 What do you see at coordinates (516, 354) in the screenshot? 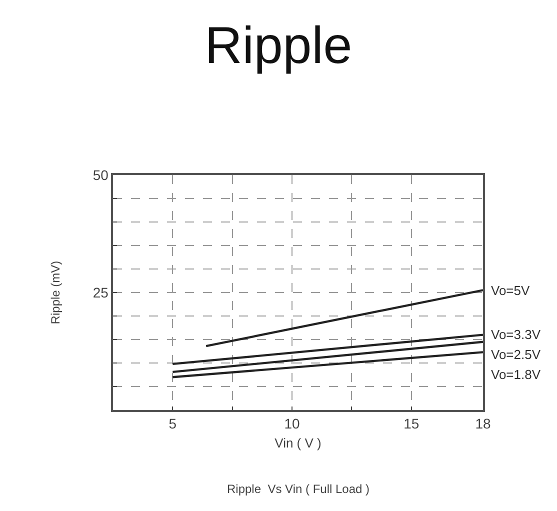
I see `series-label: Vo=2.5V` at bounding box center [516, 354].